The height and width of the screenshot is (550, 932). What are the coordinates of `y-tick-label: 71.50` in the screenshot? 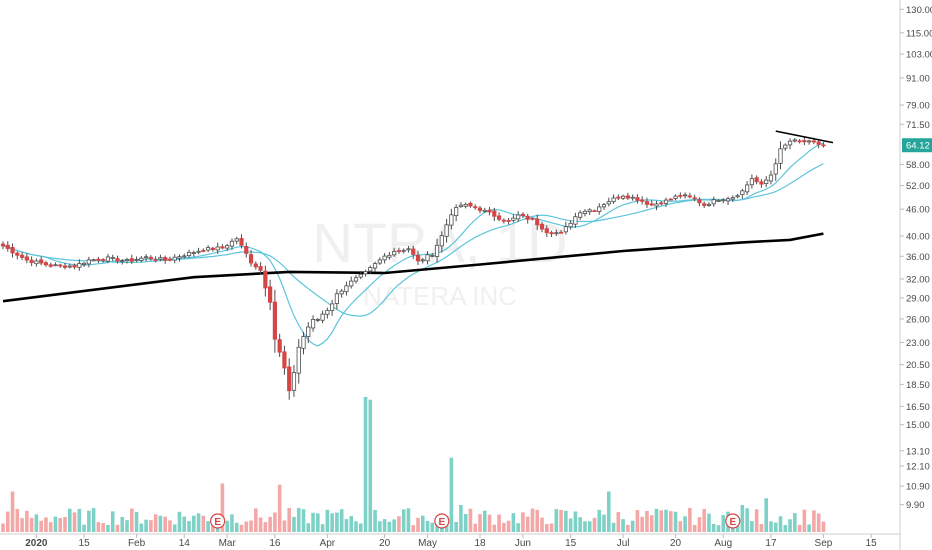 It's located at (918, 125).